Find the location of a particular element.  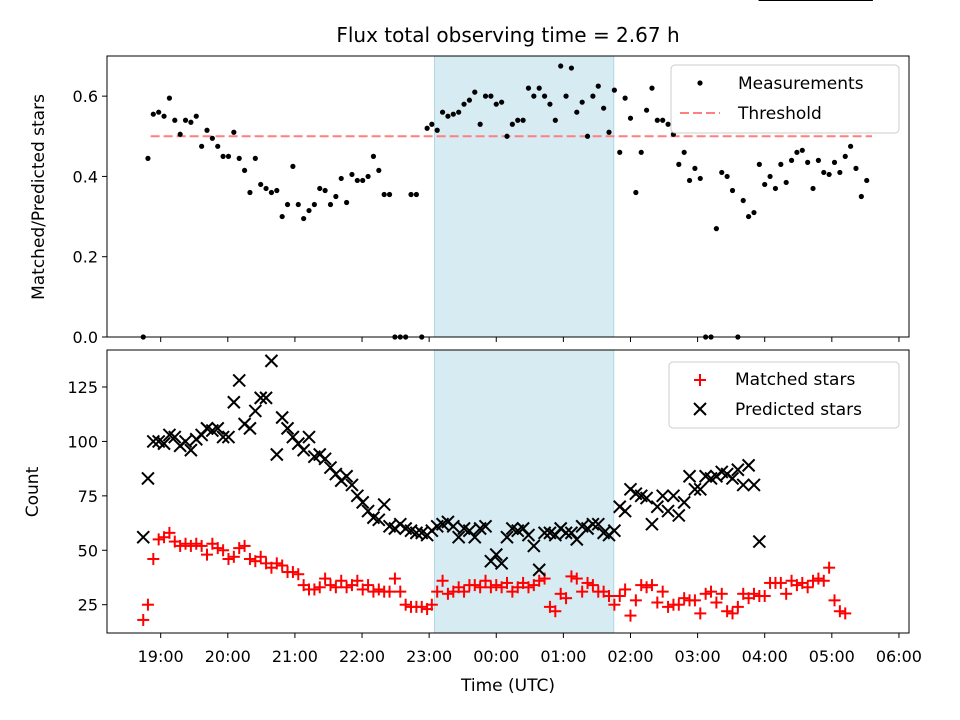

legend-measurements-marker is located at coordinates (700, 83).